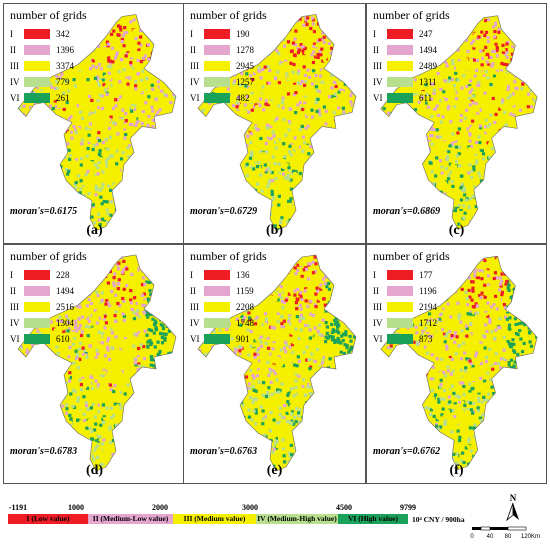  Describe the element at coordinates (245, 82) in the screenshot. I see `legend-count: 1257` at that location.